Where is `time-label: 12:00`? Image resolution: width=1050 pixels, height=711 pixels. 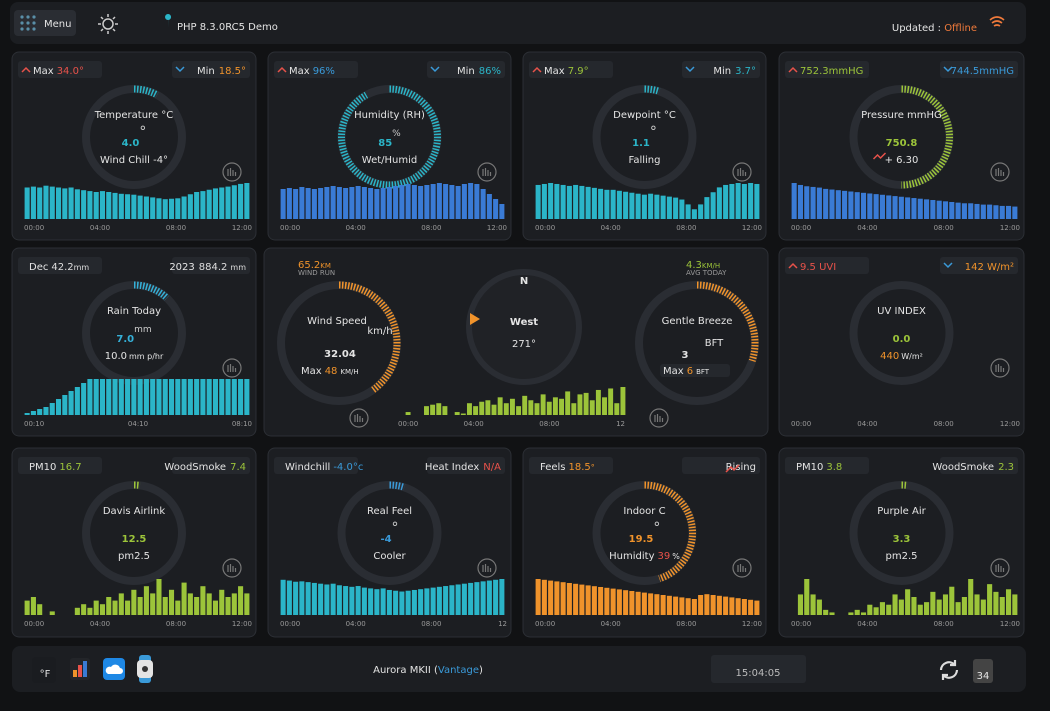
time-label: 12:00 is located at coordinates (752, 624).